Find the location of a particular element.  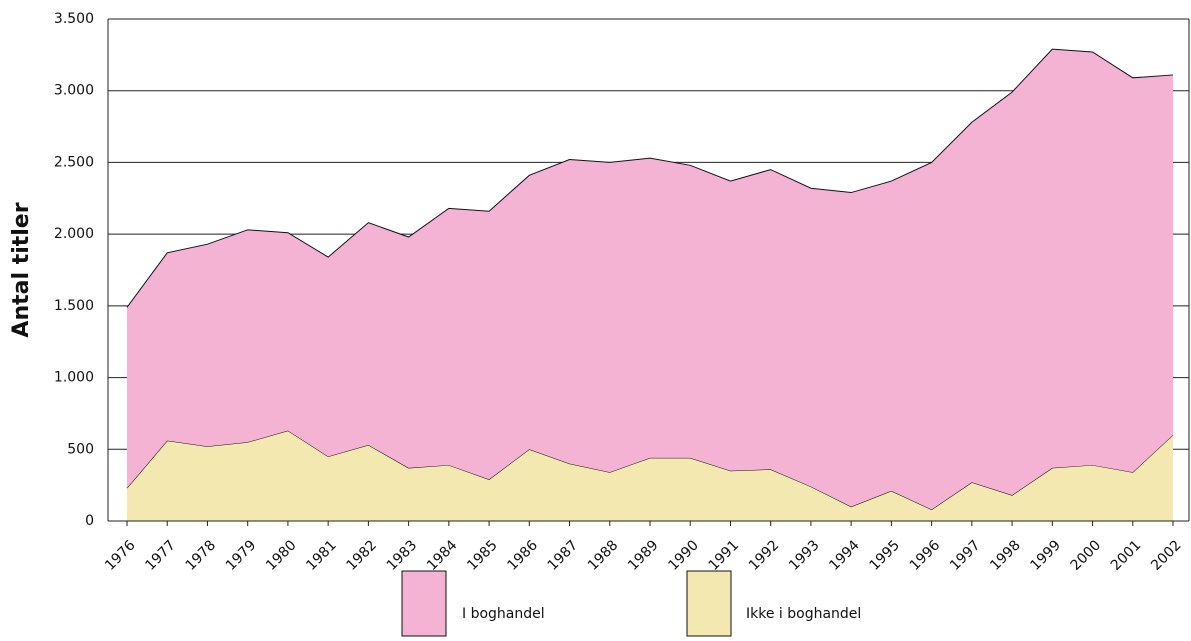

y-tick-label: 0 is located at coordinates (89, 521).